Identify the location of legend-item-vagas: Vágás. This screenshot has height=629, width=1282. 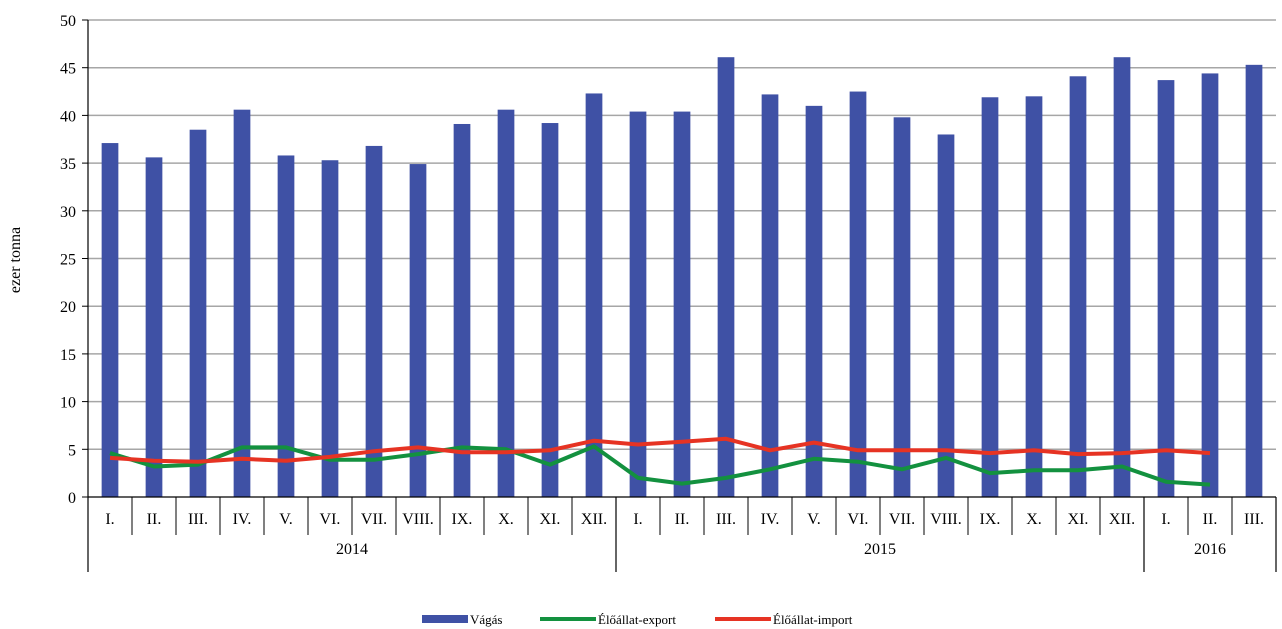
(462, 619).